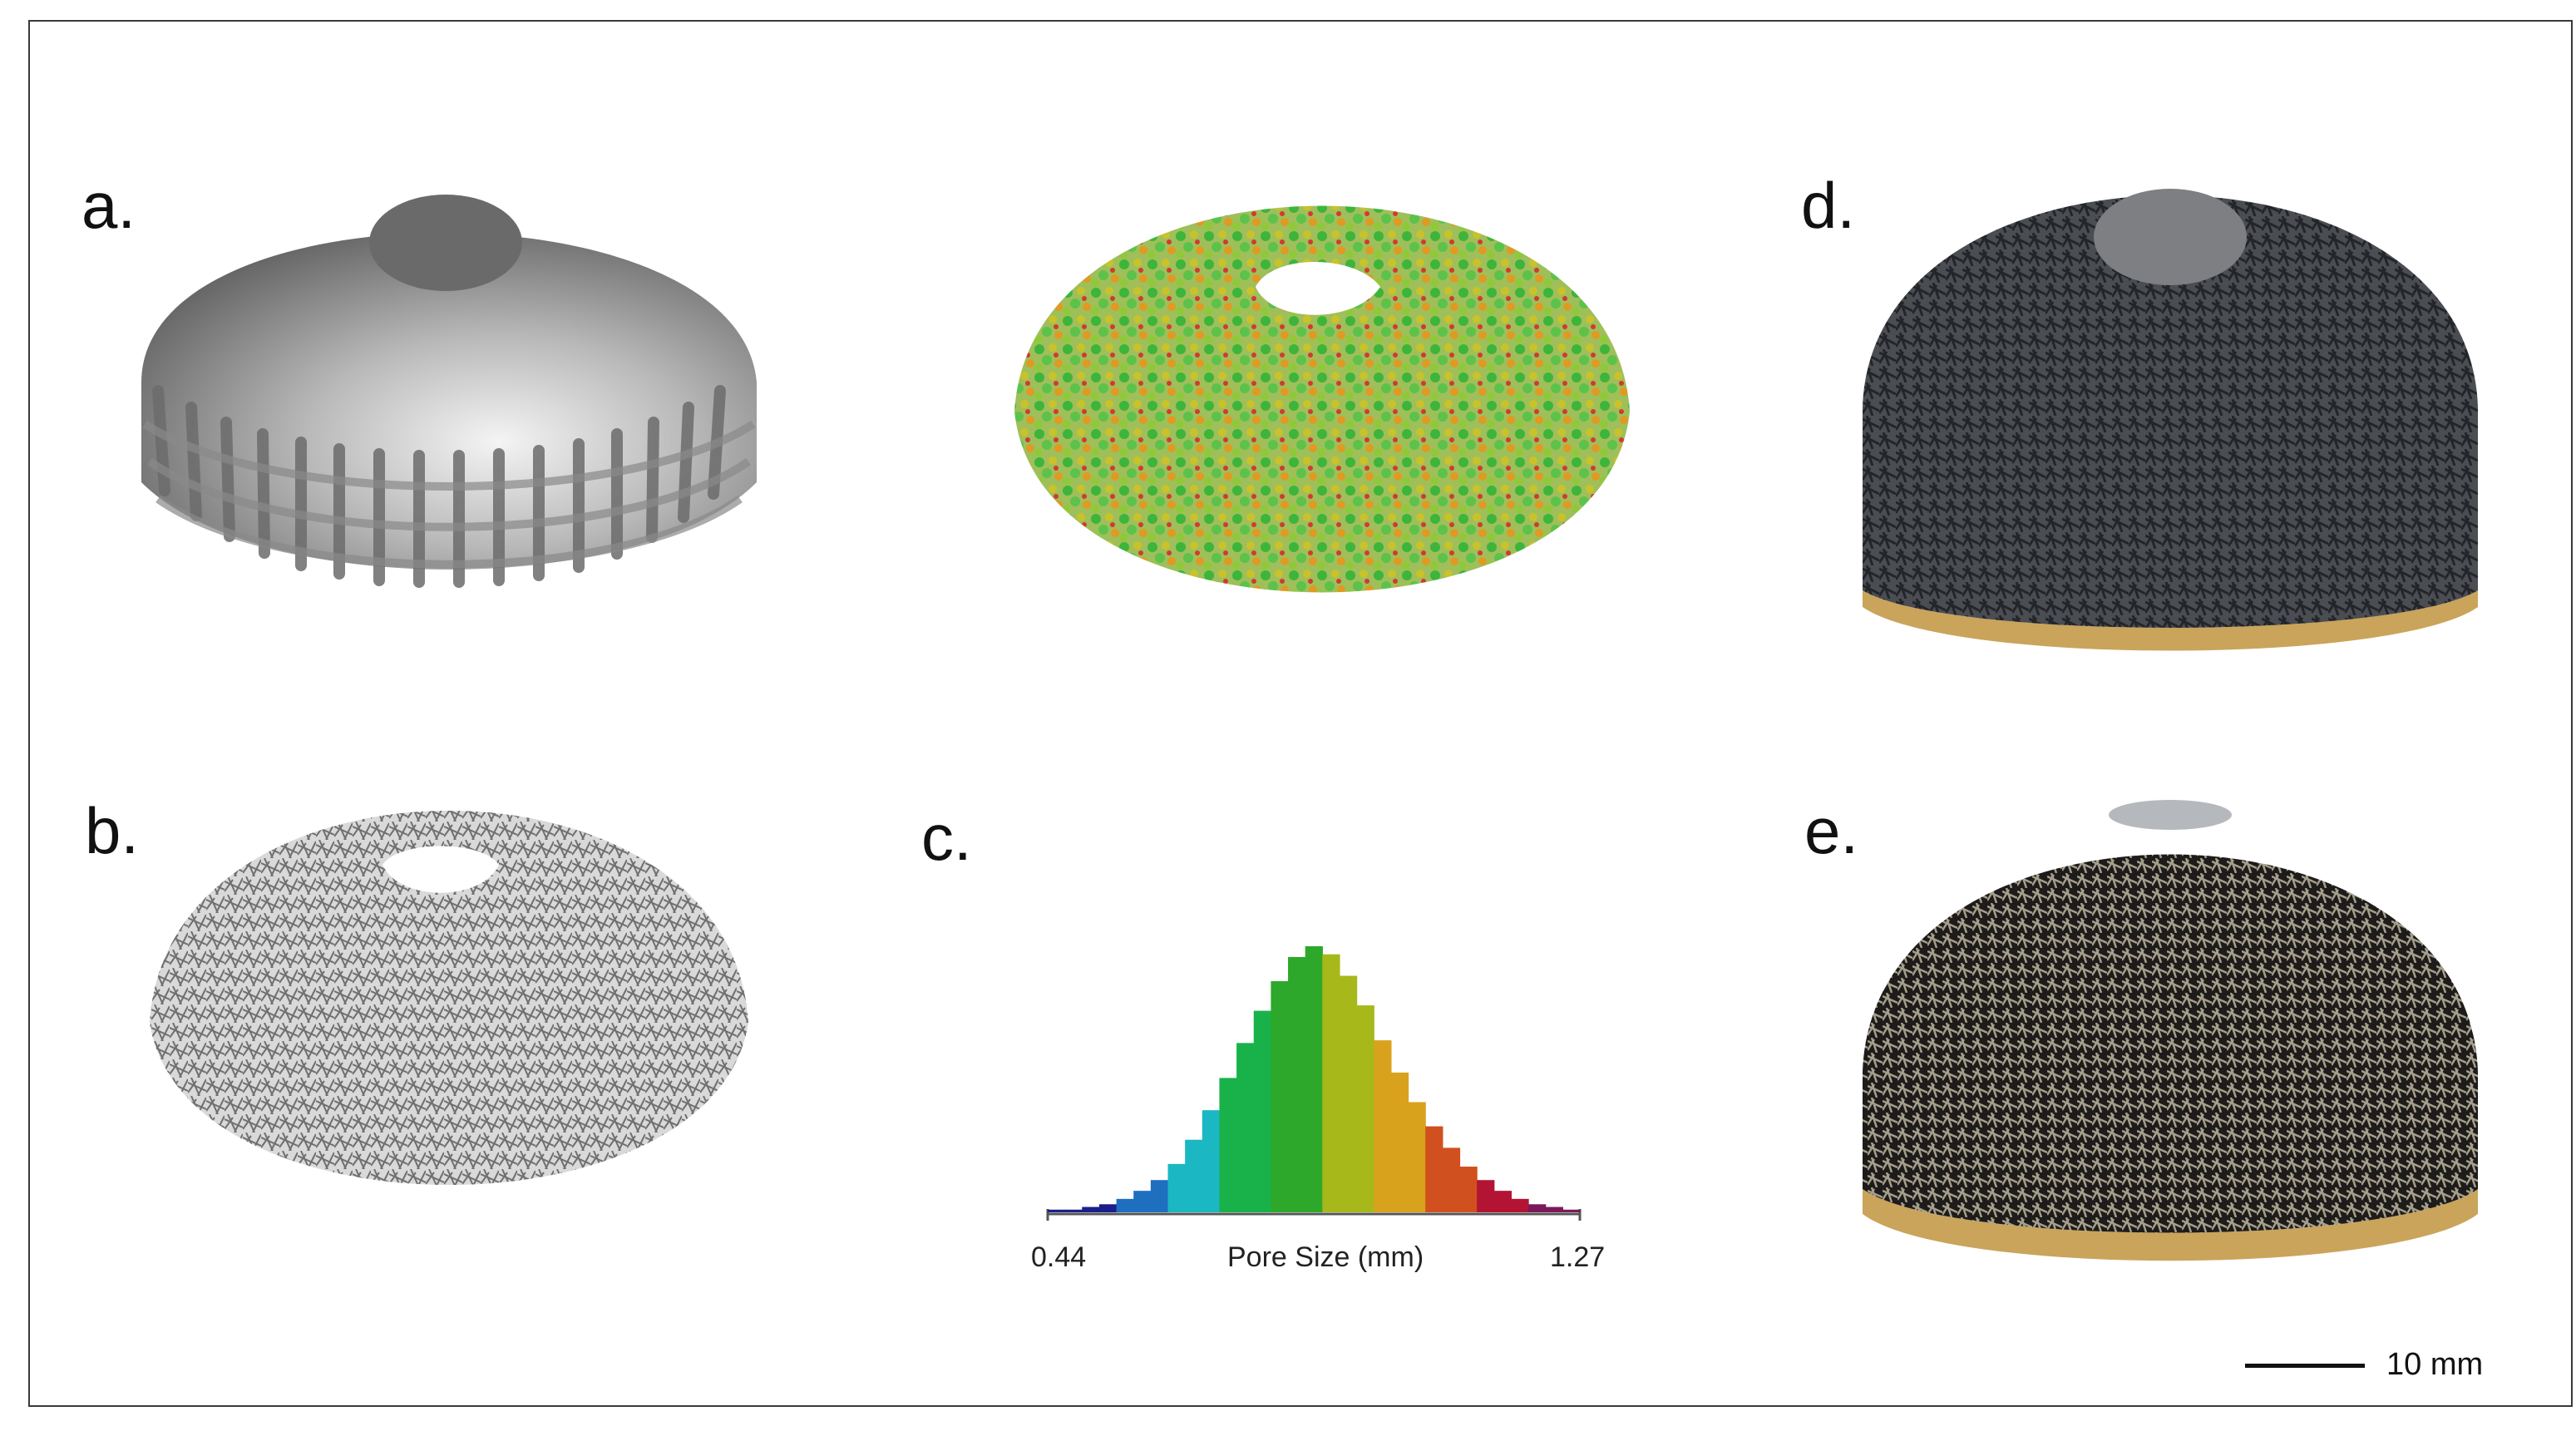 The image size is (2576, 1431). I want to click on panel-e-printed-dome, so click(2170, 1047).